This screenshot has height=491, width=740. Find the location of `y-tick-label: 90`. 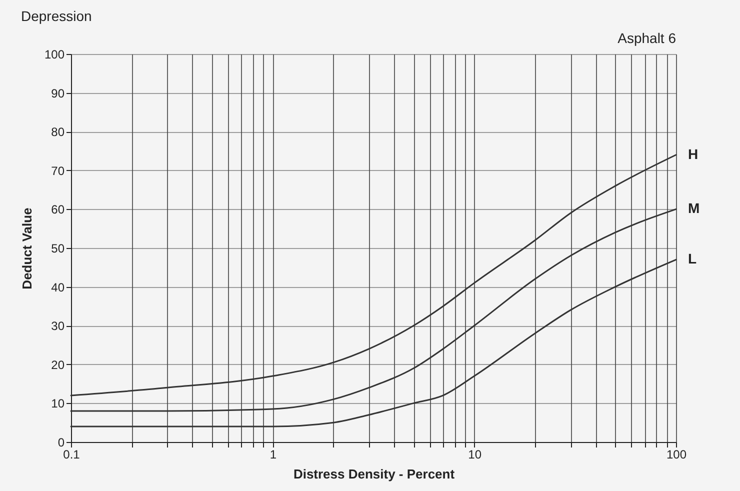

y-tick-label: 90 is located at coordinates (58, 93).